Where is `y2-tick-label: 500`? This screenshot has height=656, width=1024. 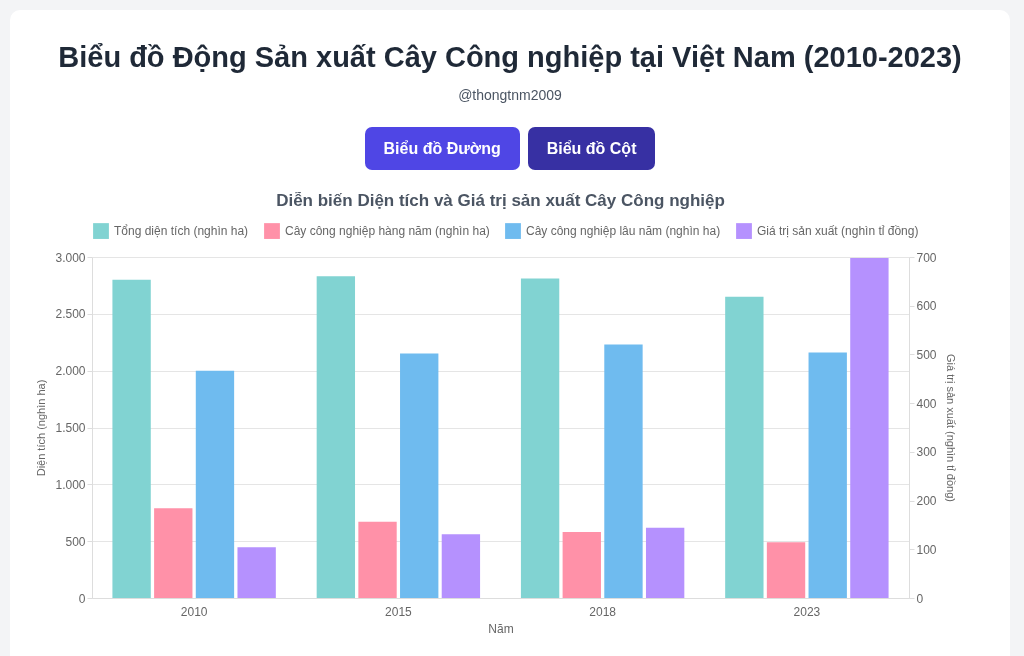 y2-tick-label: 500 is located at coordinates (926, 354).